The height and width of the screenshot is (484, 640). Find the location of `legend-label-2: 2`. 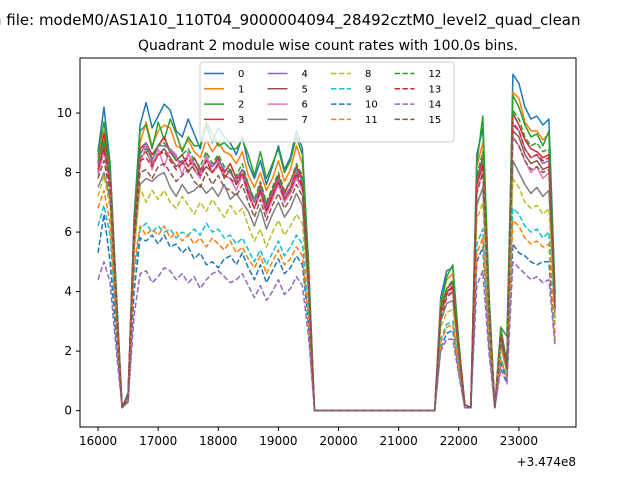

legend-label-2: 2 is located at coordinates (241, 105).